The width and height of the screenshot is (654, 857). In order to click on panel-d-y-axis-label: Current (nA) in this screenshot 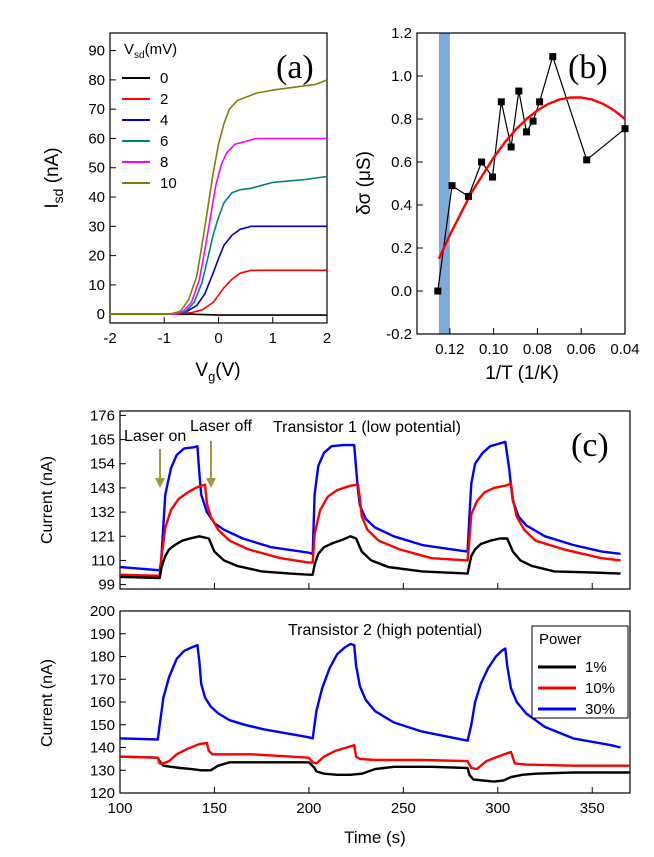, I will do `click(47, 703)`.